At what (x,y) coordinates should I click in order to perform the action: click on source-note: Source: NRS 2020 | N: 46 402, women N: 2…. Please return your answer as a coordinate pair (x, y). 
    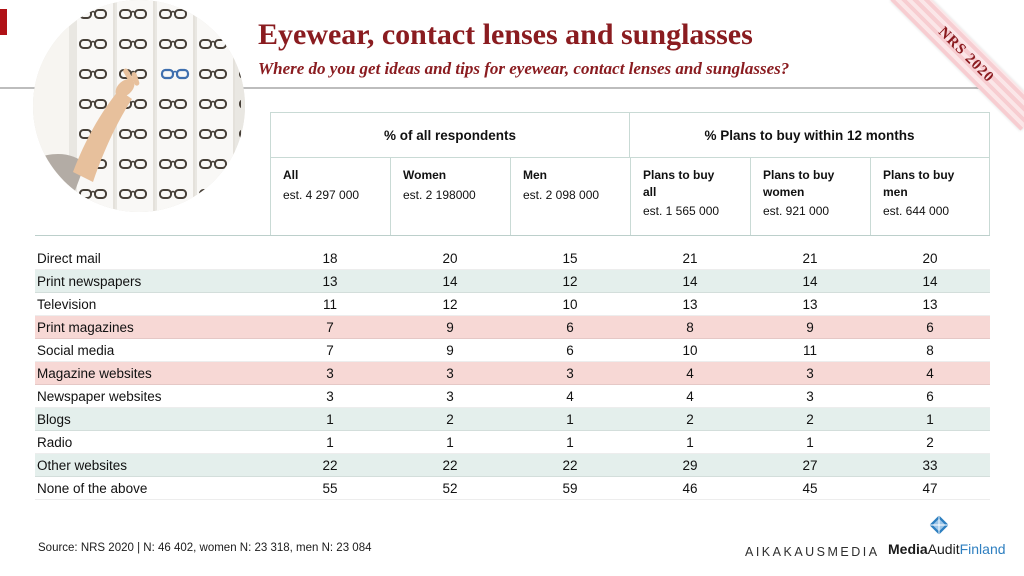
    Looking at the image, I should click on (205, 548).